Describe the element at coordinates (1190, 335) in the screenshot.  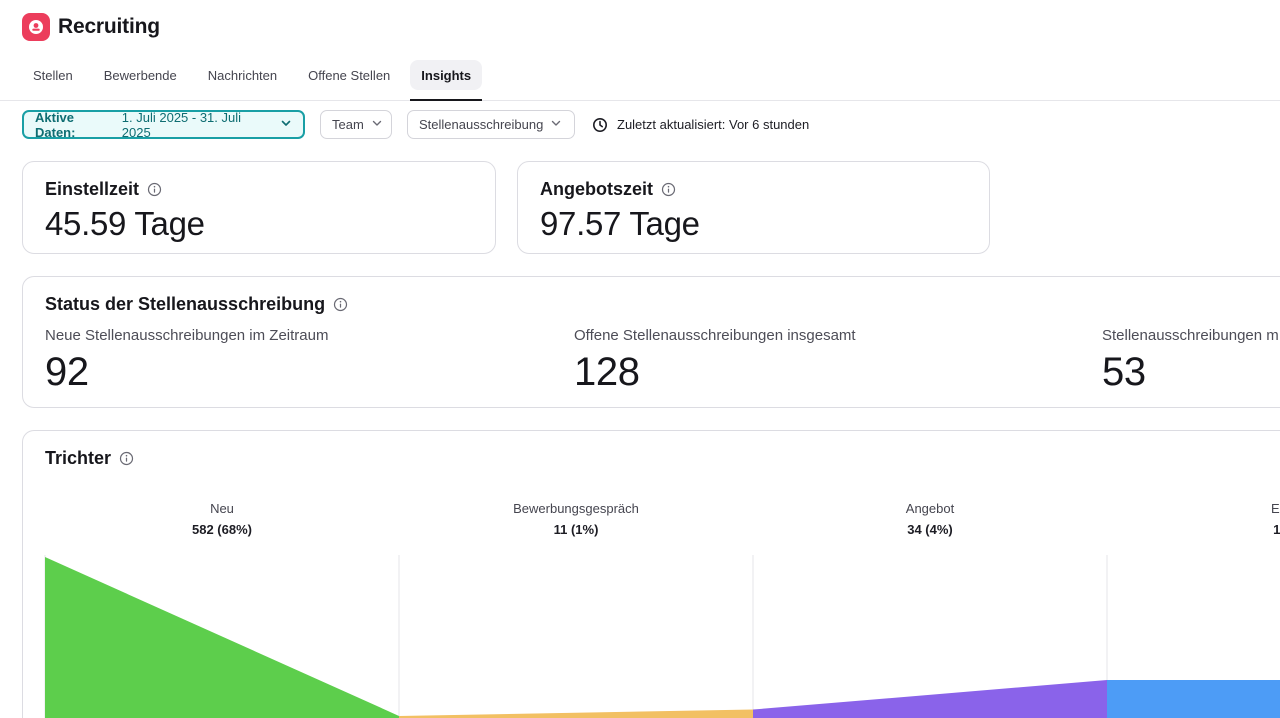
I see `metric-label: Stellenausschreibungen m` at that location.